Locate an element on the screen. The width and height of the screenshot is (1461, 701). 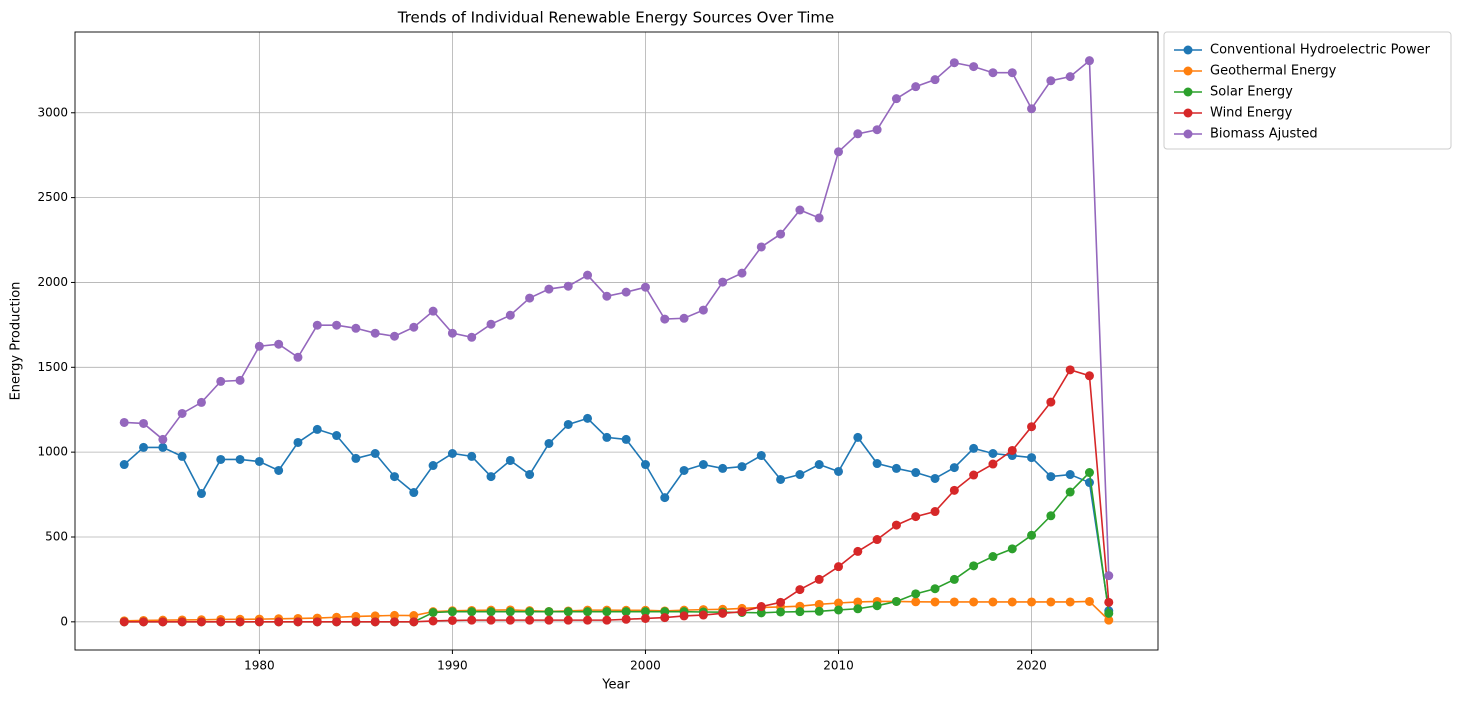
legend-marker is located at coordinates (1188, 92).